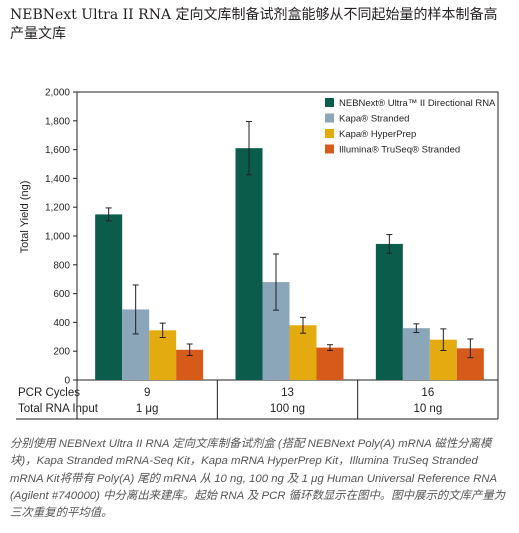 The image size is (519, 533). I want to click on table-cell: 9, so click(147, 393).